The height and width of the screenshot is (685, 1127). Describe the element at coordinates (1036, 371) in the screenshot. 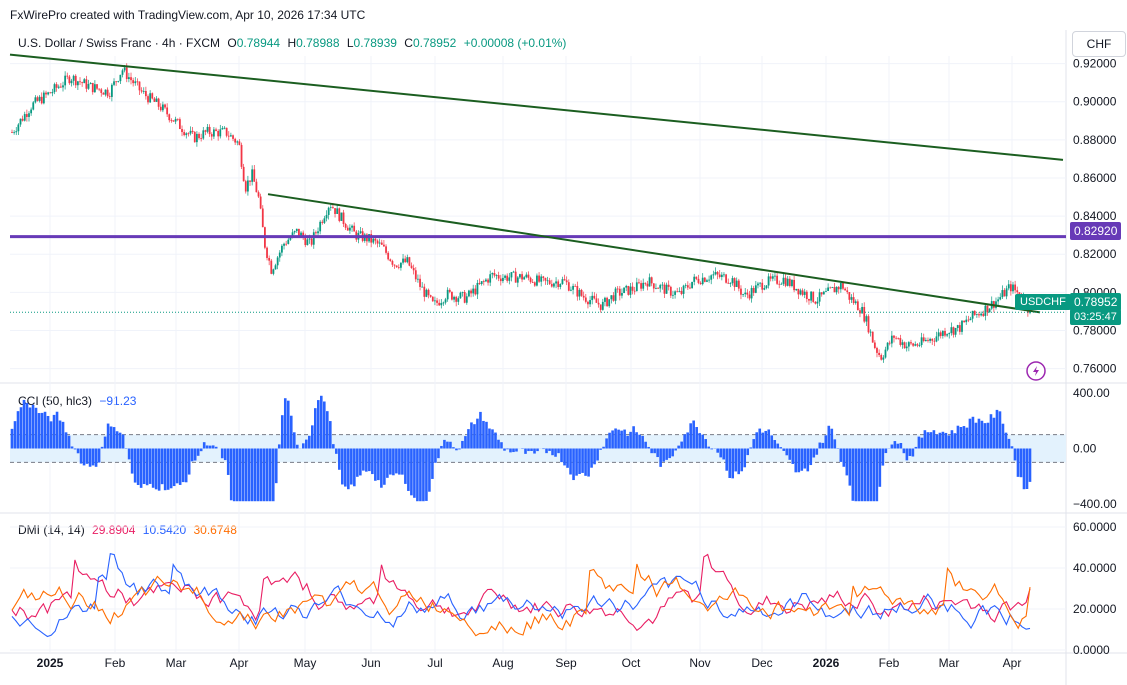

I see `lightning-icon` at that location.